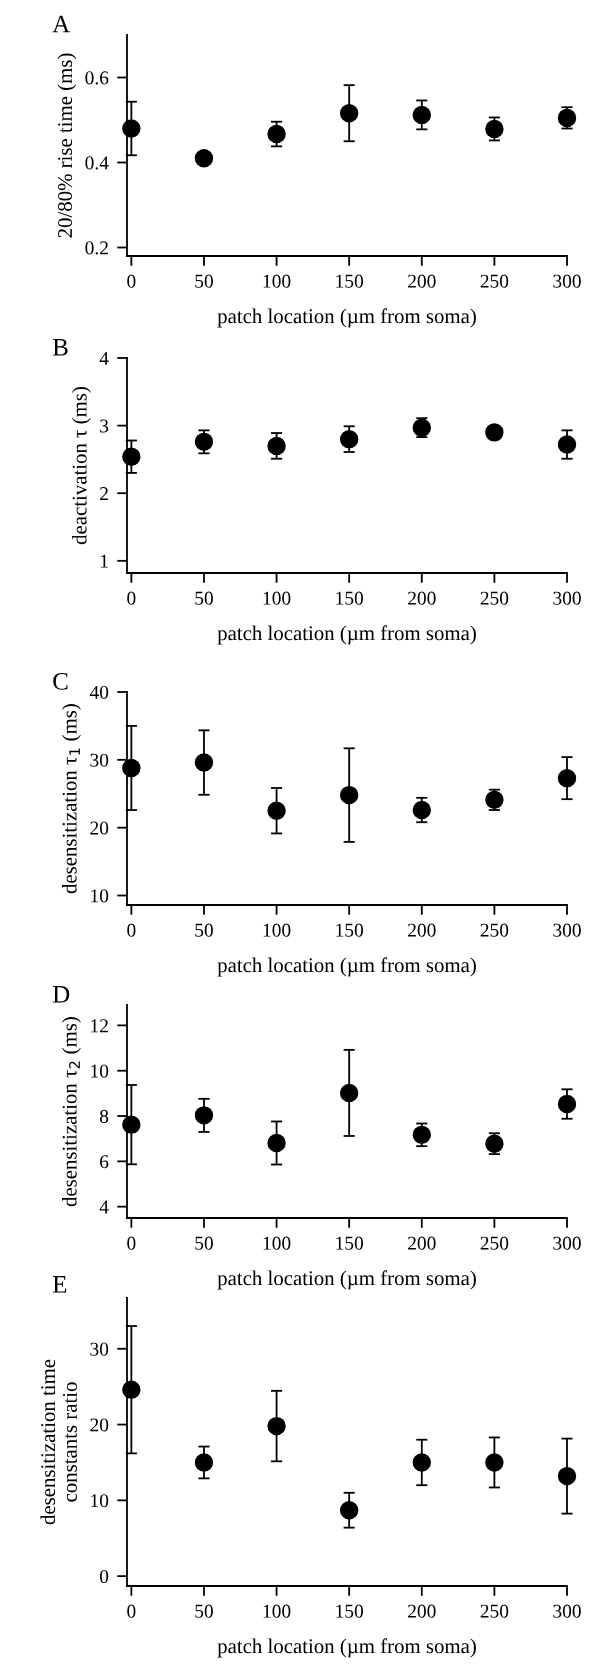 This screenshot has width=589, height=1677. Describe the element at coordinates (67, 145) in the screenshot. I see `y-axis-title: 20/80% rise time (ms)` at that location.